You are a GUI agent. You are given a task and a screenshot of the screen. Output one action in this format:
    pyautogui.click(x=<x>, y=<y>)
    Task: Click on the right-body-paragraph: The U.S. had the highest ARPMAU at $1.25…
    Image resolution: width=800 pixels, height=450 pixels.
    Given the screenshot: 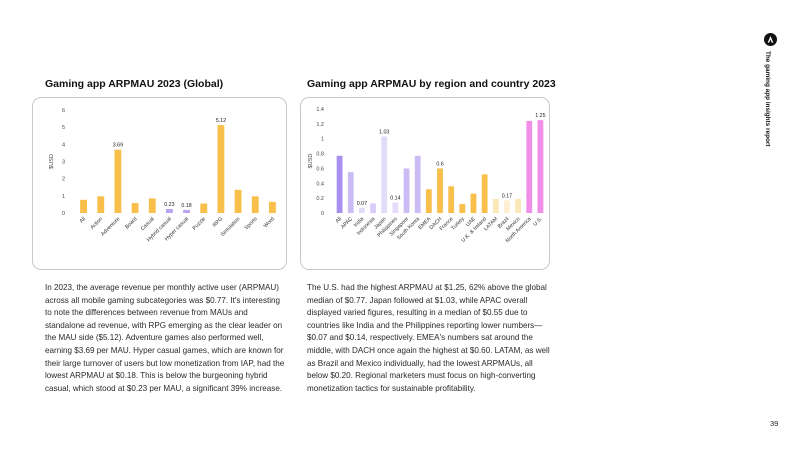 What is the action you would take?
    pyautogui.click(x=428, y=338)
    